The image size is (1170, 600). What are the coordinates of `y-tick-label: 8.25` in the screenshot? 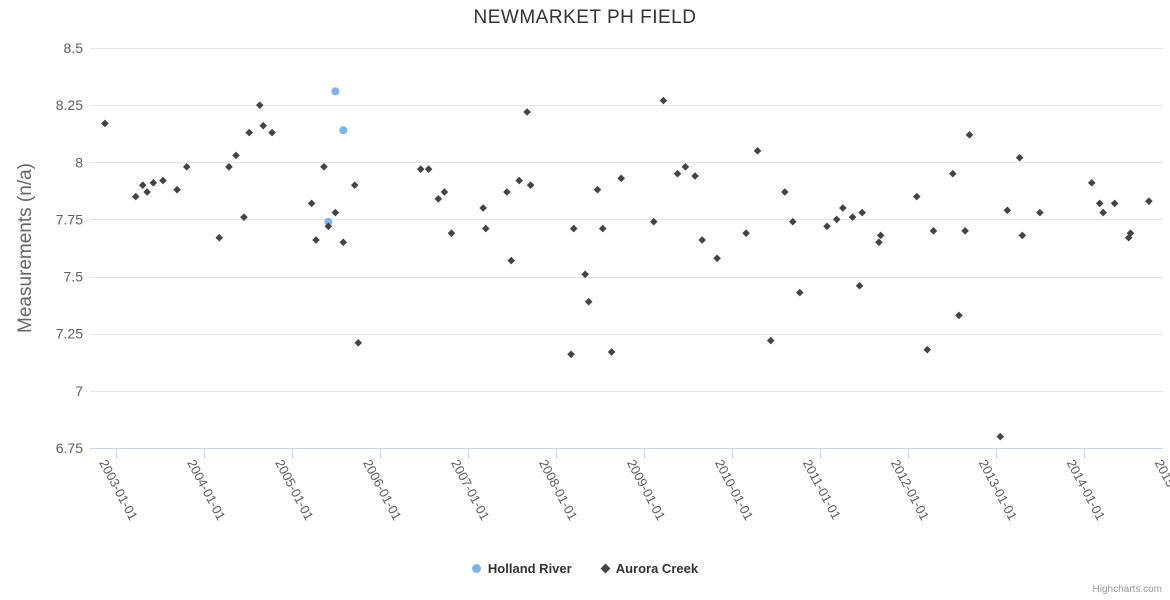 It's located at (69, 105).